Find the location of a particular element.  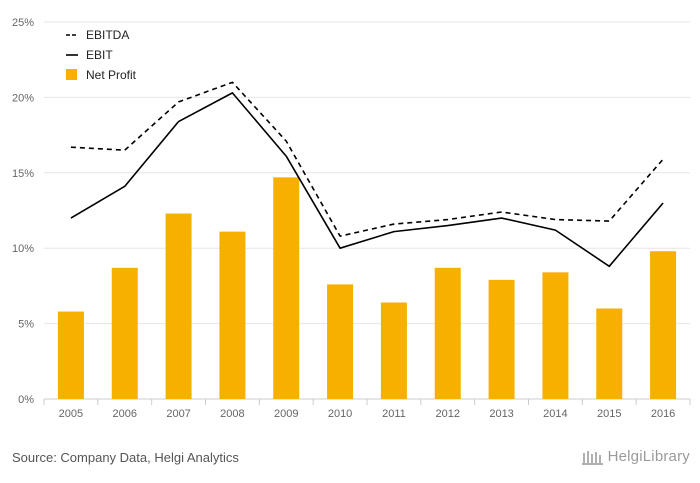

brand-name: HelgiLibrary is located at coordinates (648, 456).